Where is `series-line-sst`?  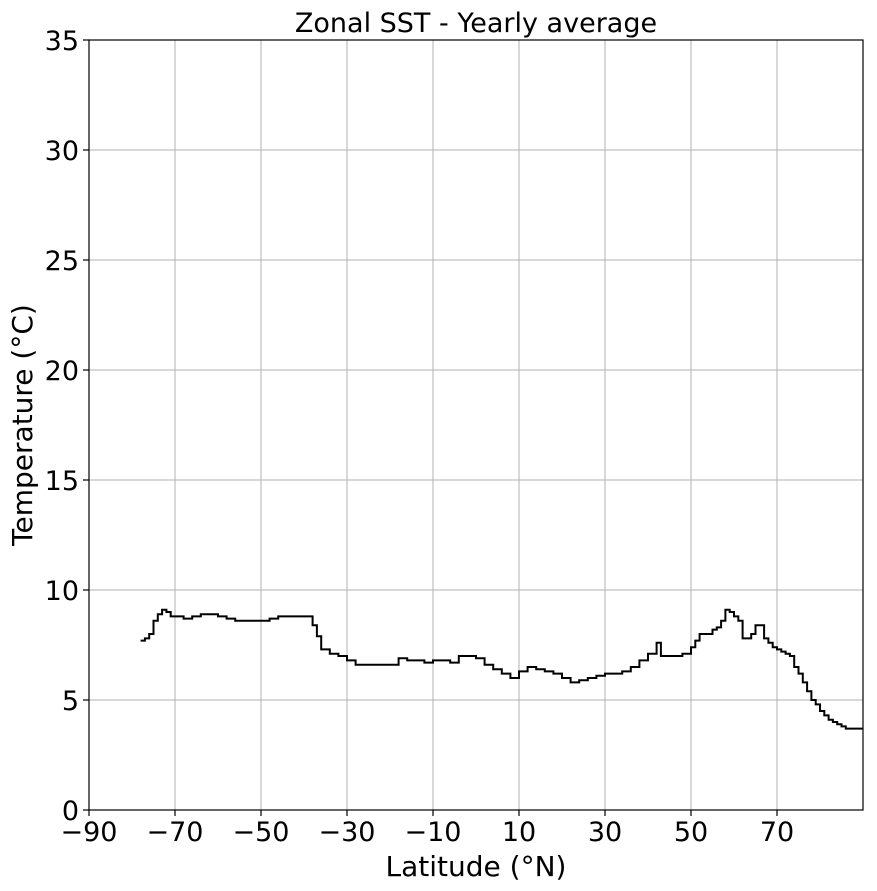 series-line-sst is located at coordinates (501, 669).